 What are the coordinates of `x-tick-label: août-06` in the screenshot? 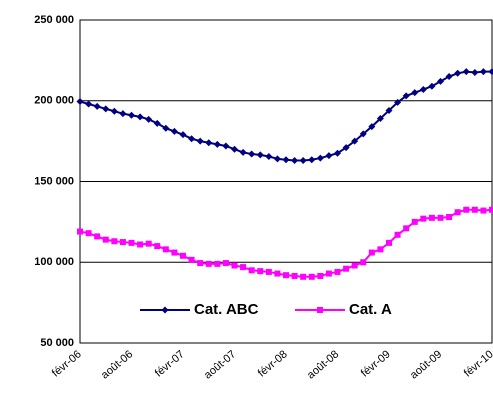 It's located at (117, 364).